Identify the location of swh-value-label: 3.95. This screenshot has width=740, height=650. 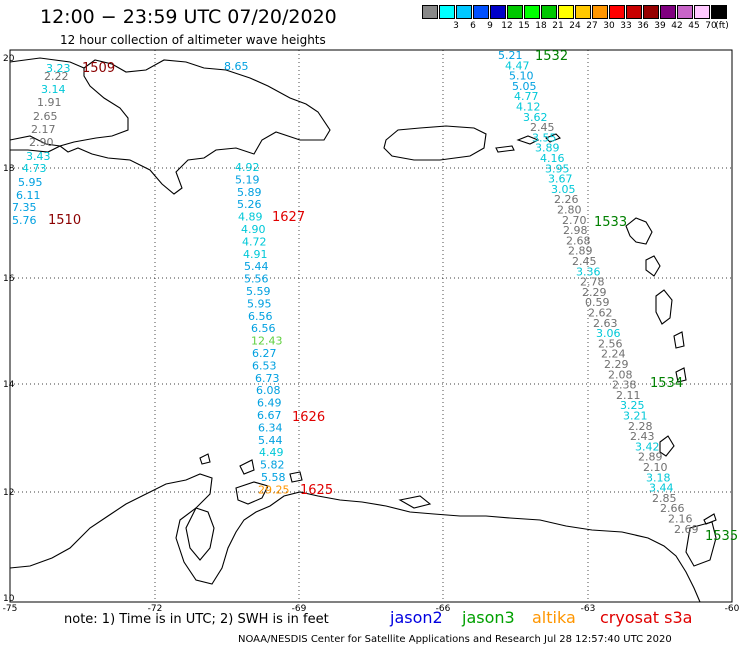
(557, 168).